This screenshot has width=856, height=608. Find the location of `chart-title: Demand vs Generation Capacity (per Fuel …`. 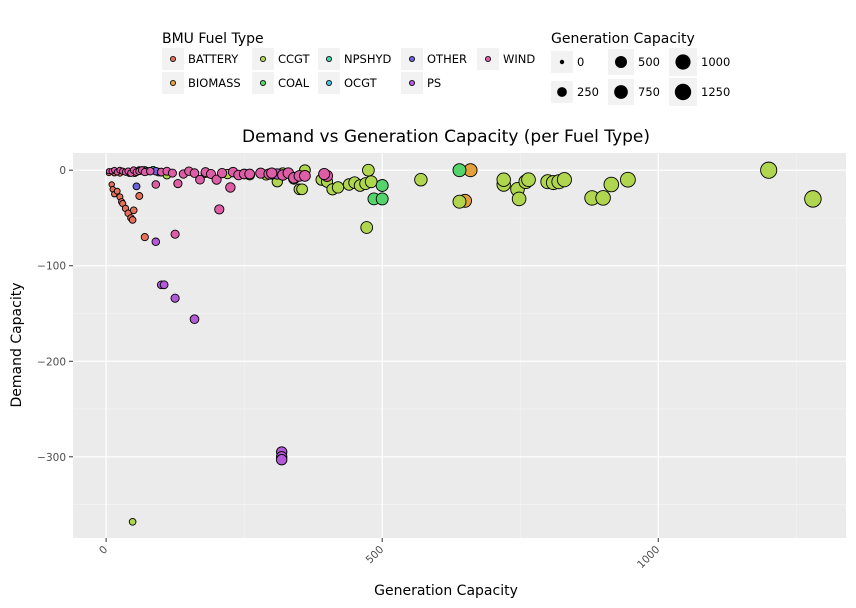

chart-title: Demand vs Generation Capacity (per Fuel … is located at coordinates (446, 137).